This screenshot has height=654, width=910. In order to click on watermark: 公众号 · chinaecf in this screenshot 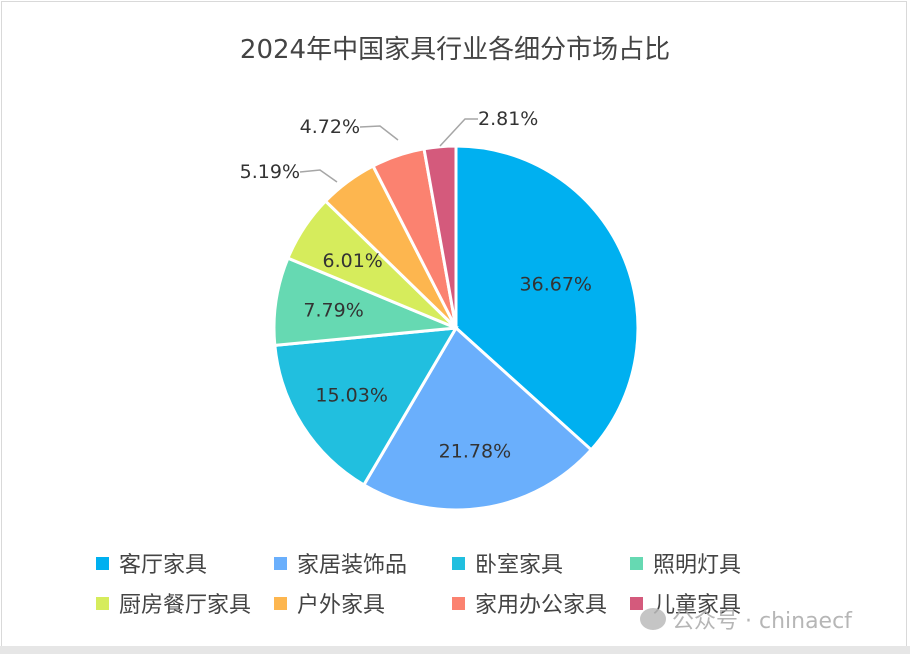, I will do `click(746, 619)`.